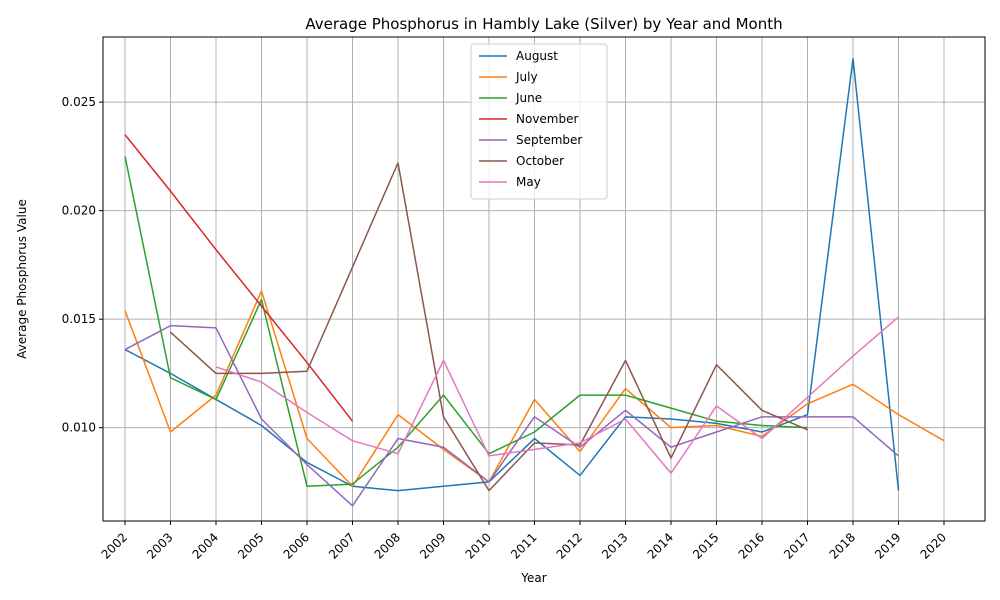 The width and height of the screenshot is (1000, 600). Describe the element at coordinates (239, 278) in the screenshot. I see `series-line-november` at that location.